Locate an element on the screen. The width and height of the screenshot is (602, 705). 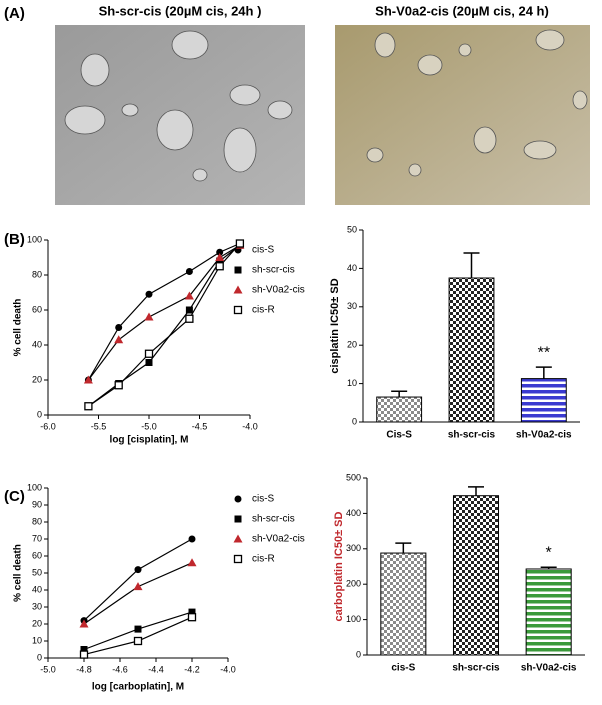
x-tick-label: -6.0 is located at coordinates (48, 426).